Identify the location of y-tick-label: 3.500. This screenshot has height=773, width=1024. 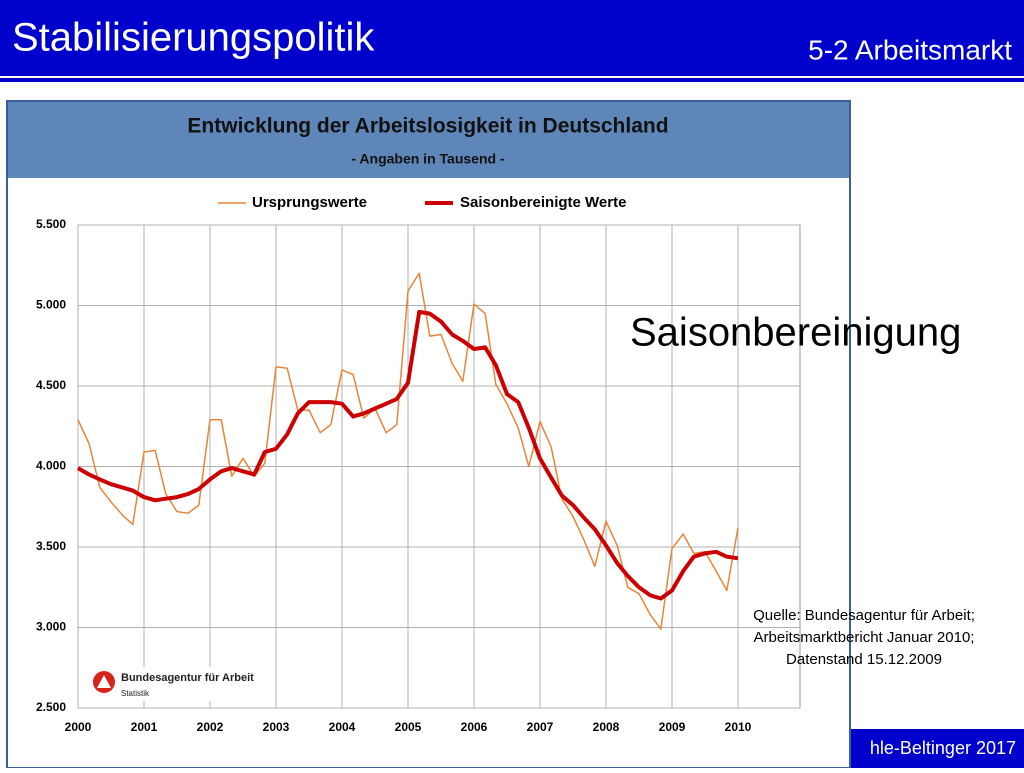
(51, 546).